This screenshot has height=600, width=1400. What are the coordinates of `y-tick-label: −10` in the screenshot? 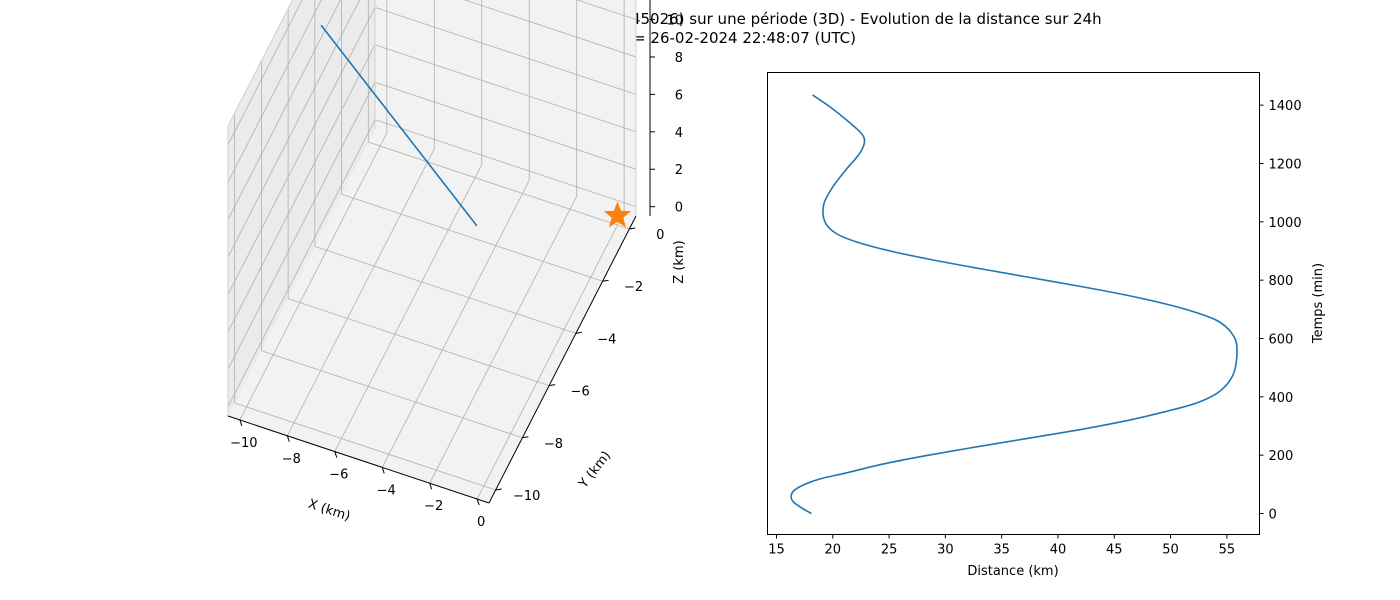 It's located at (526, 496).